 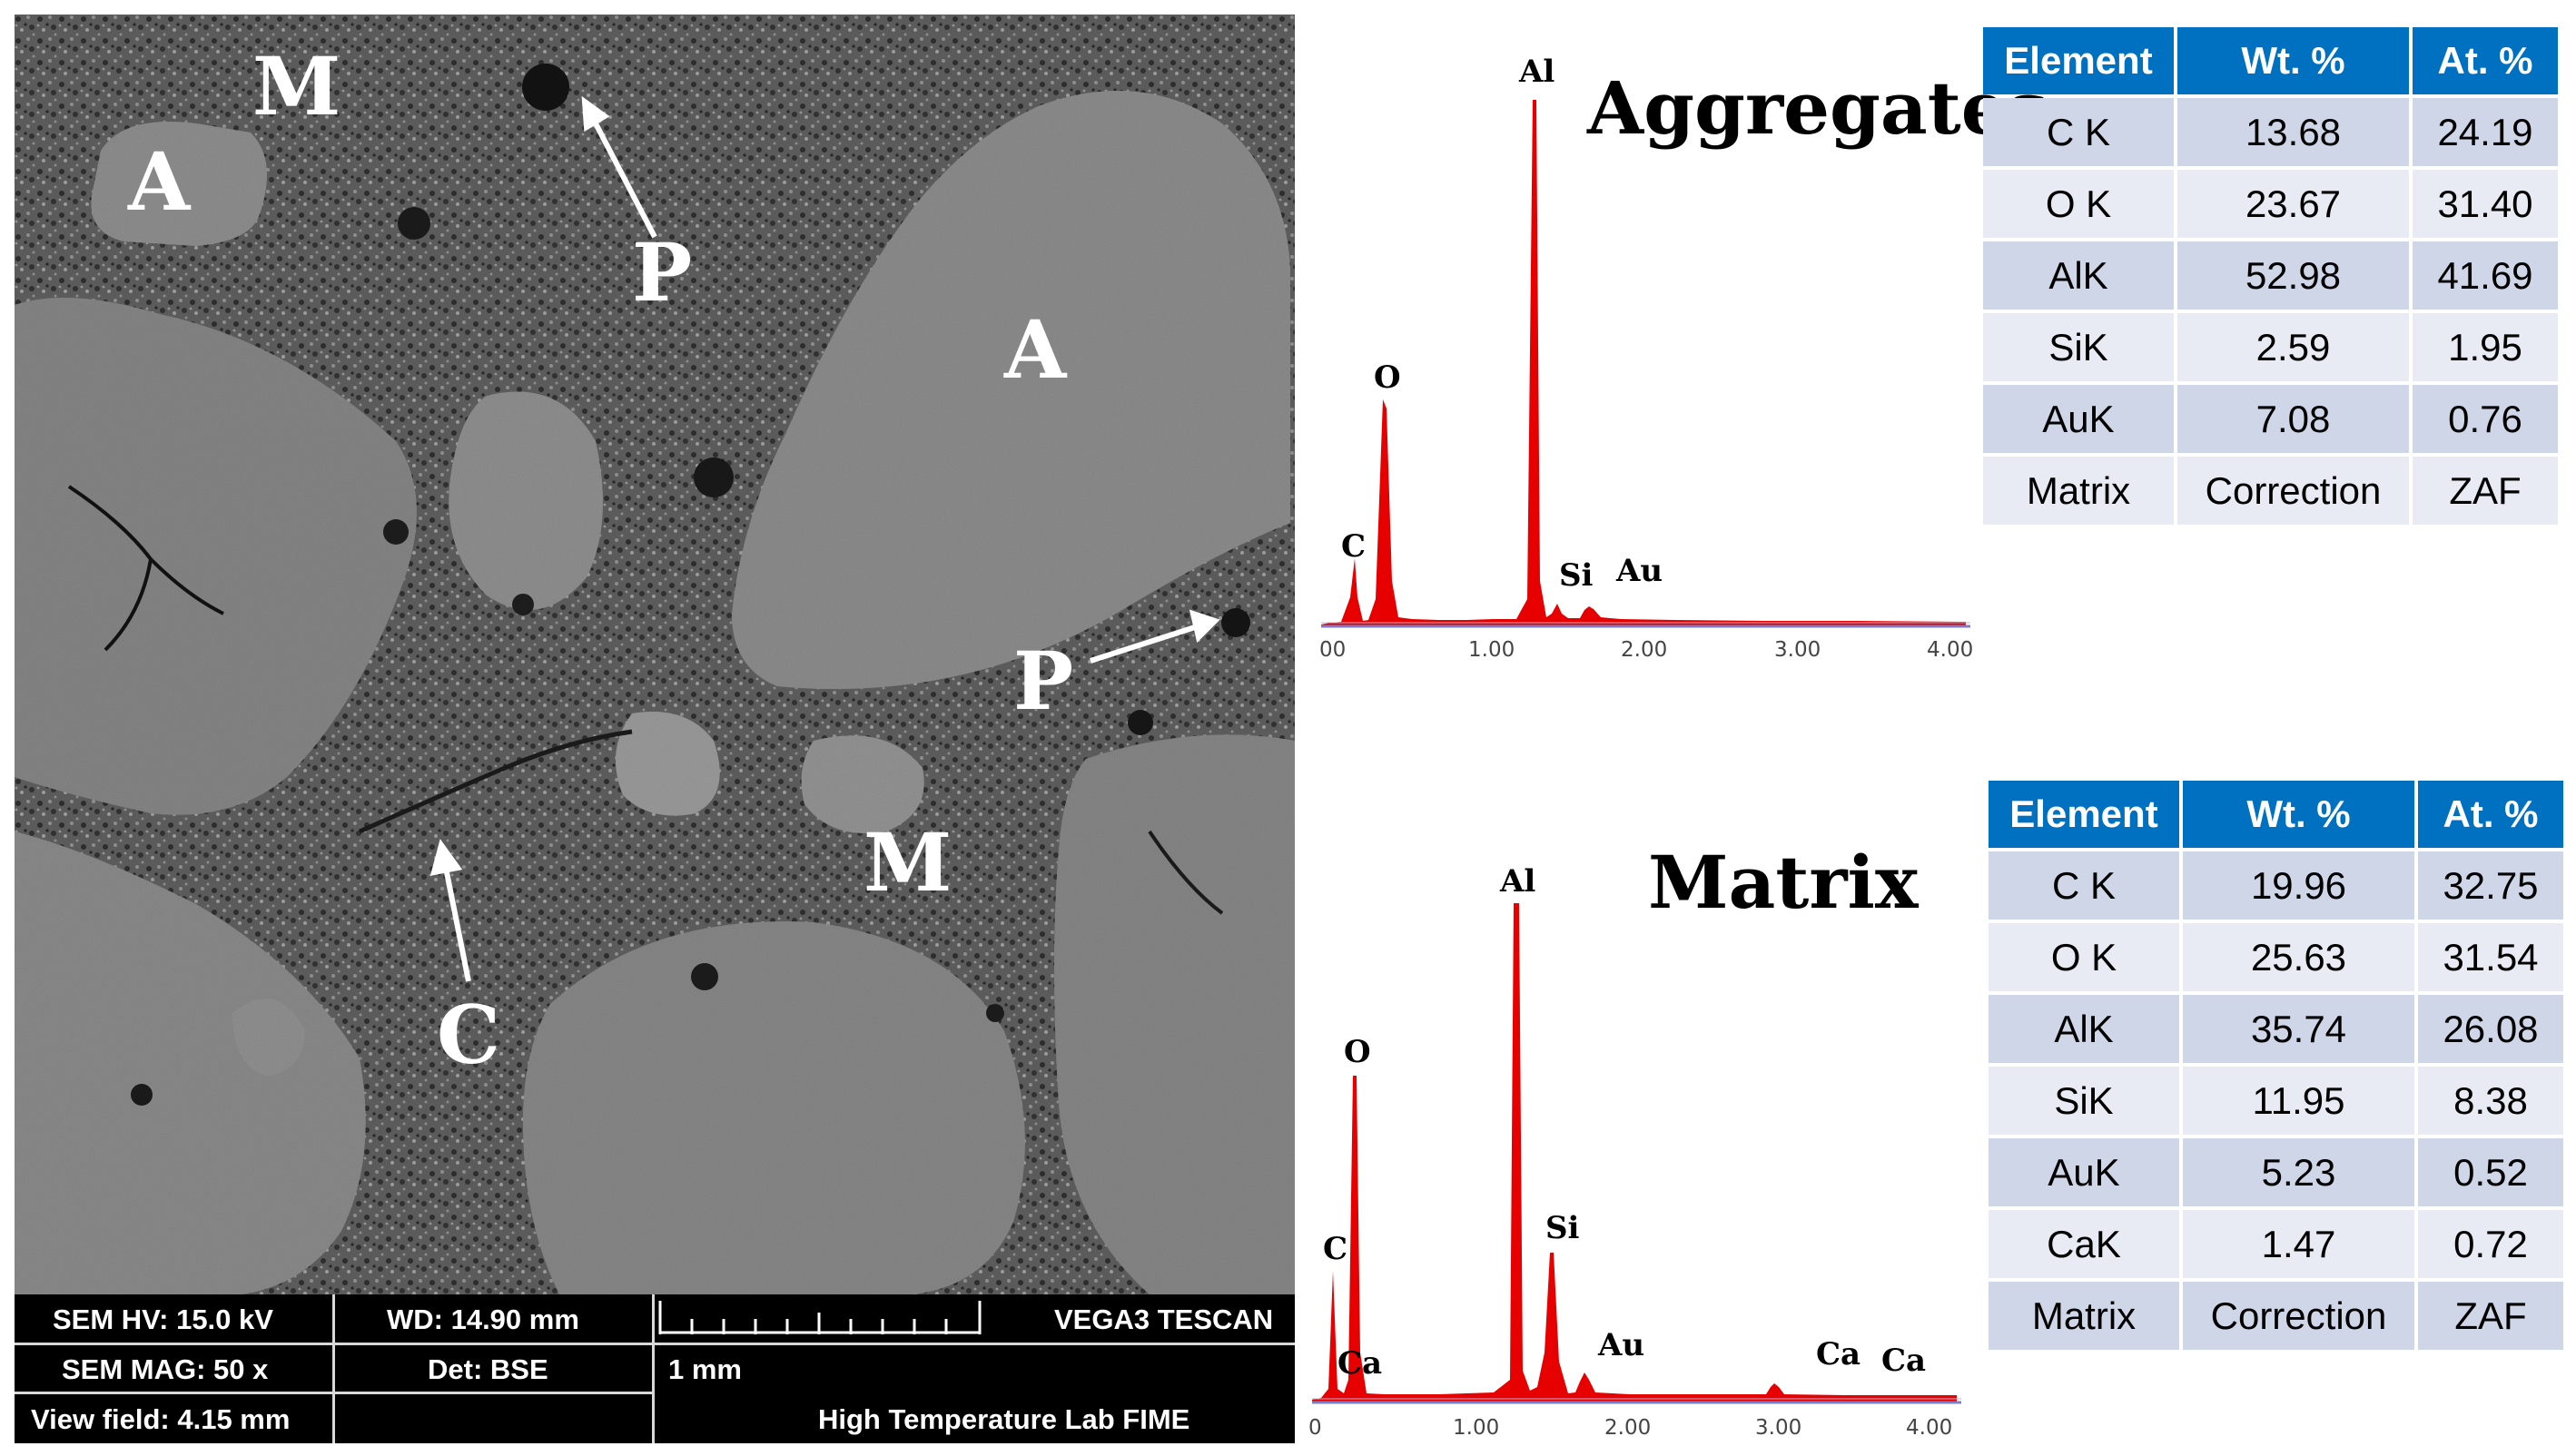 What do you see at coordinates (820, 1317) in the screenshot?
I see `scale-bar` at bounding box center [820, 1317].